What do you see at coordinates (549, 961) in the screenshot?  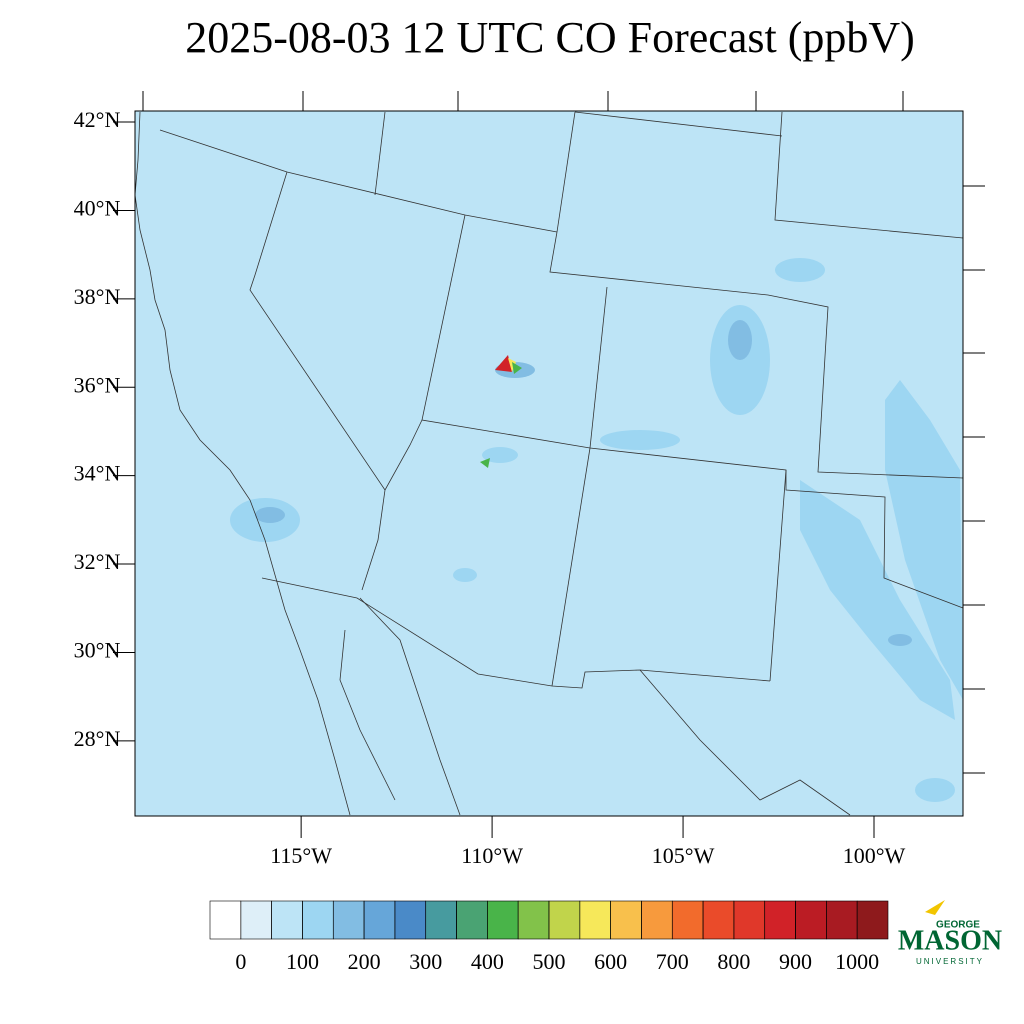 I see `colorbar-label: 500` at bounding box center [549, 961].